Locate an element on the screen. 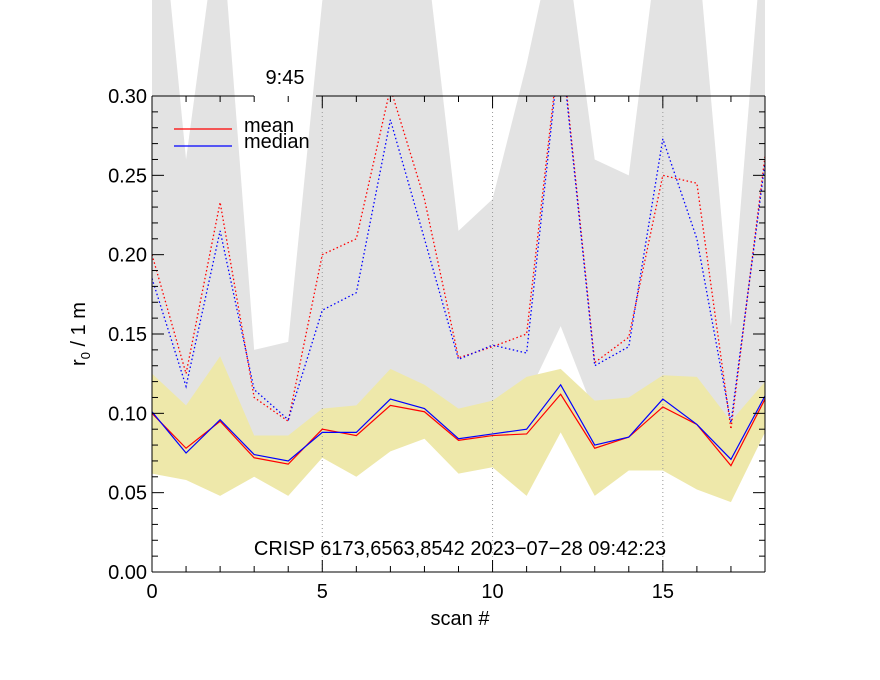 This screenshot has width=880, height=680. x-tick-label-10: 10 is located at coordinates (492, 592).